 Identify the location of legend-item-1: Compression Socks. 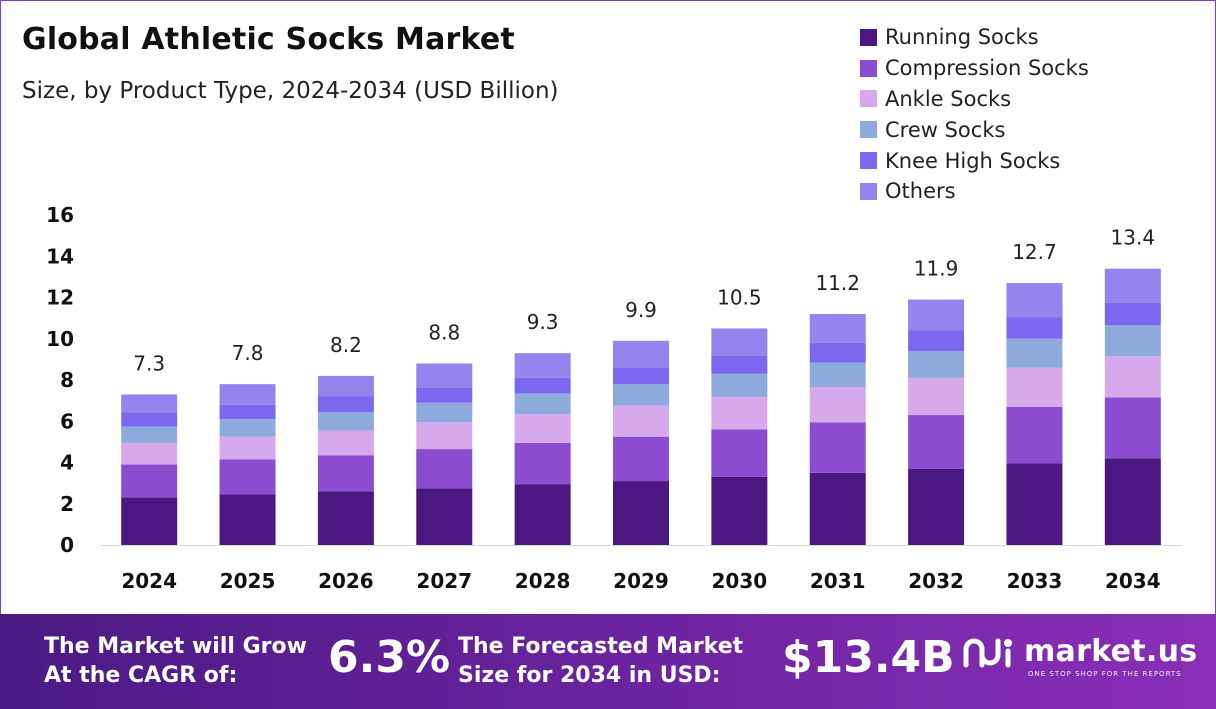
(974, 68).